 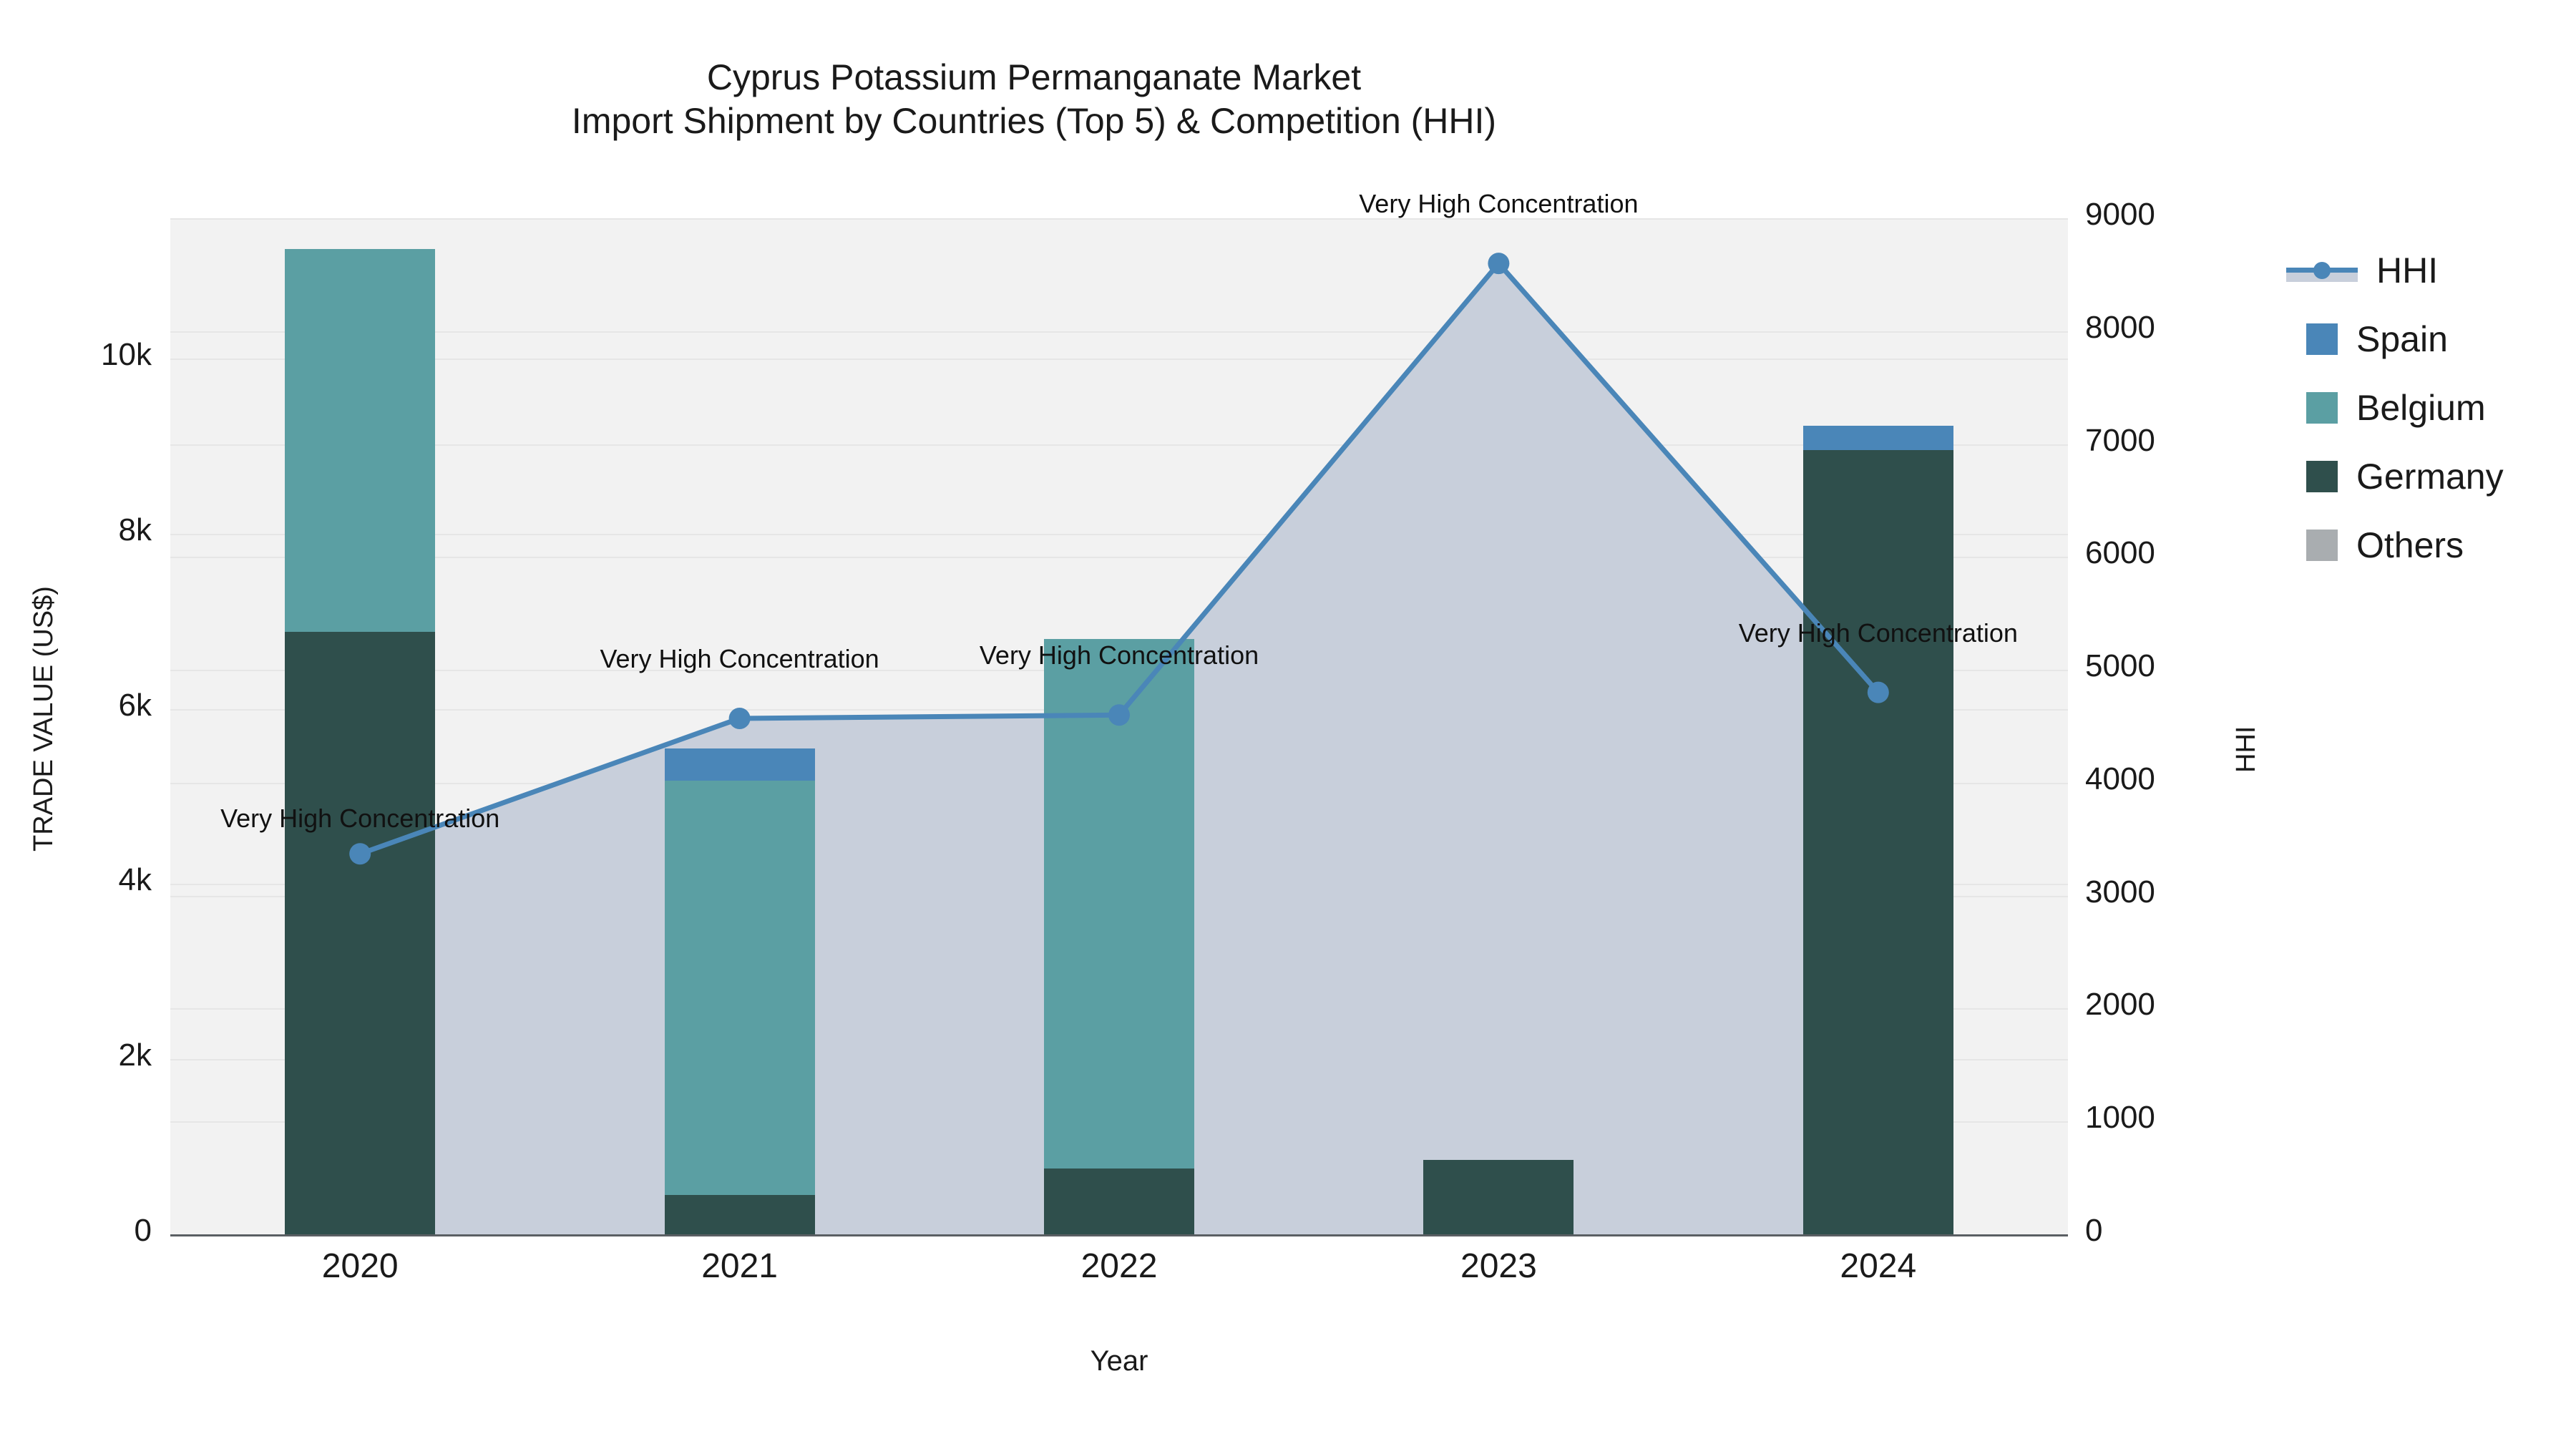 I want to click on y-axis-left-tick-0: 0, so click(x=143, y=1230).